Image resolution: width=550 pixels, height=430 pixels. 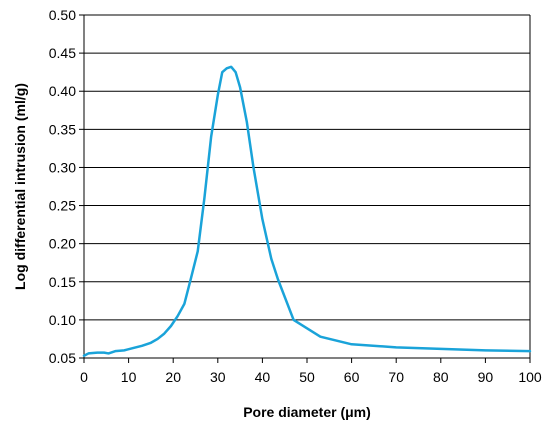 I want to click on y-tick-label: 0.20, so click(x=62, y=244).